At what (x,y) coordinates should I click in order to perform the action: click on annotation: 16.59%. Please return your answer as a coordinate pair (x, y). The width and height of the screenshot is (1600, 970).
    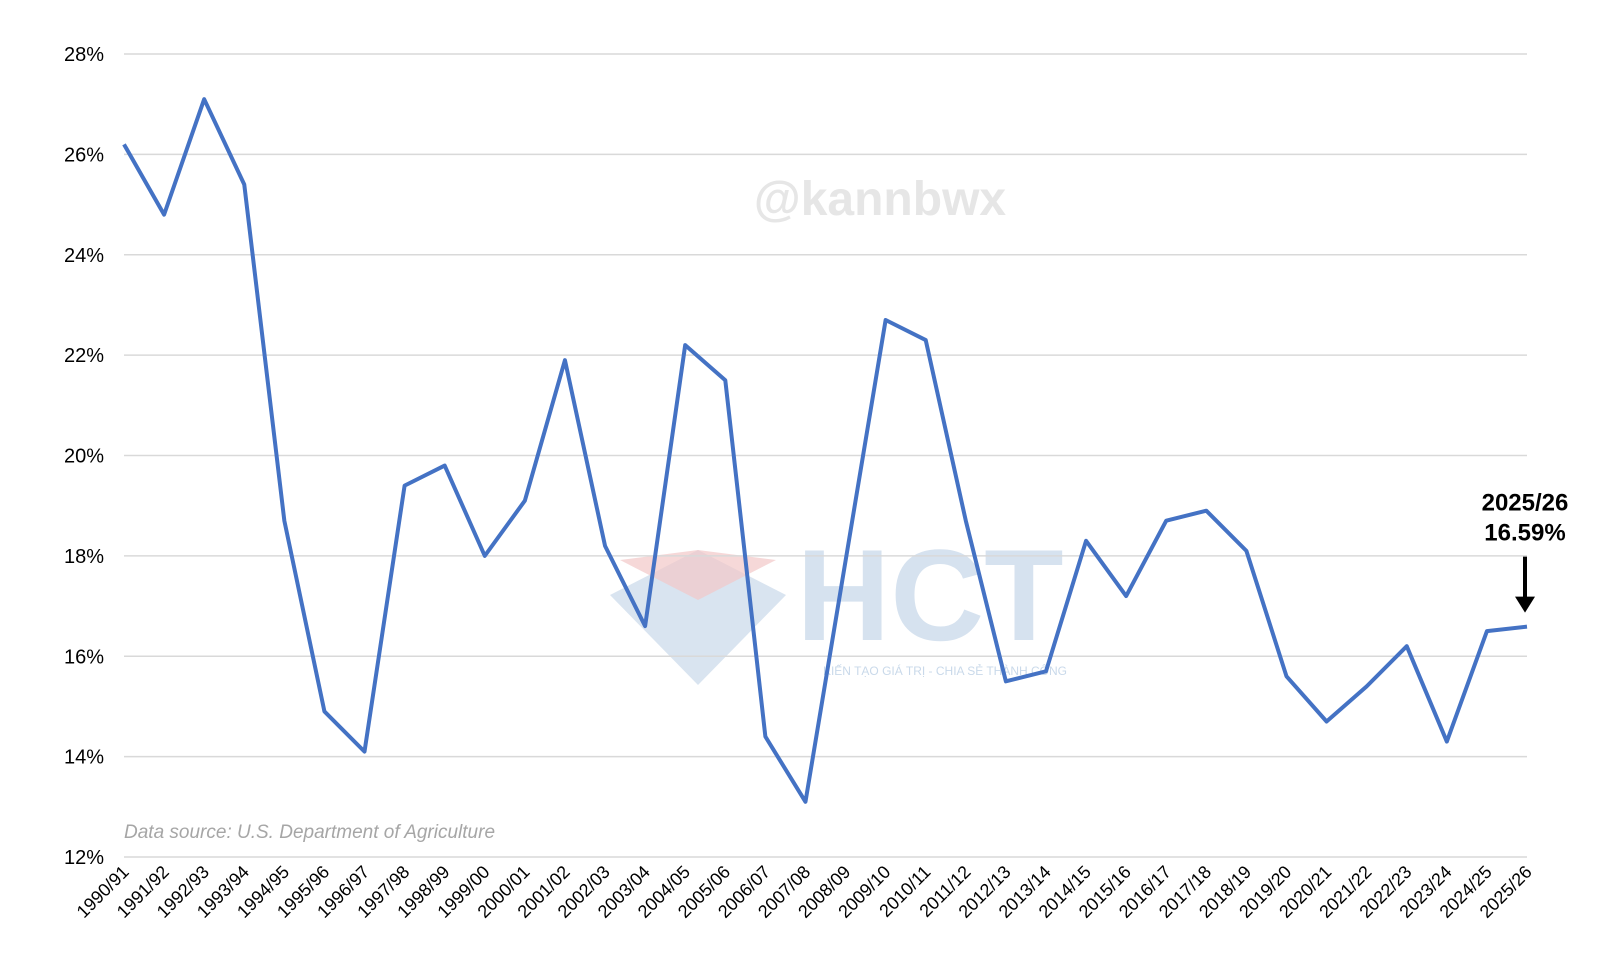
    Looking at the image, I should click on (1524, 533).